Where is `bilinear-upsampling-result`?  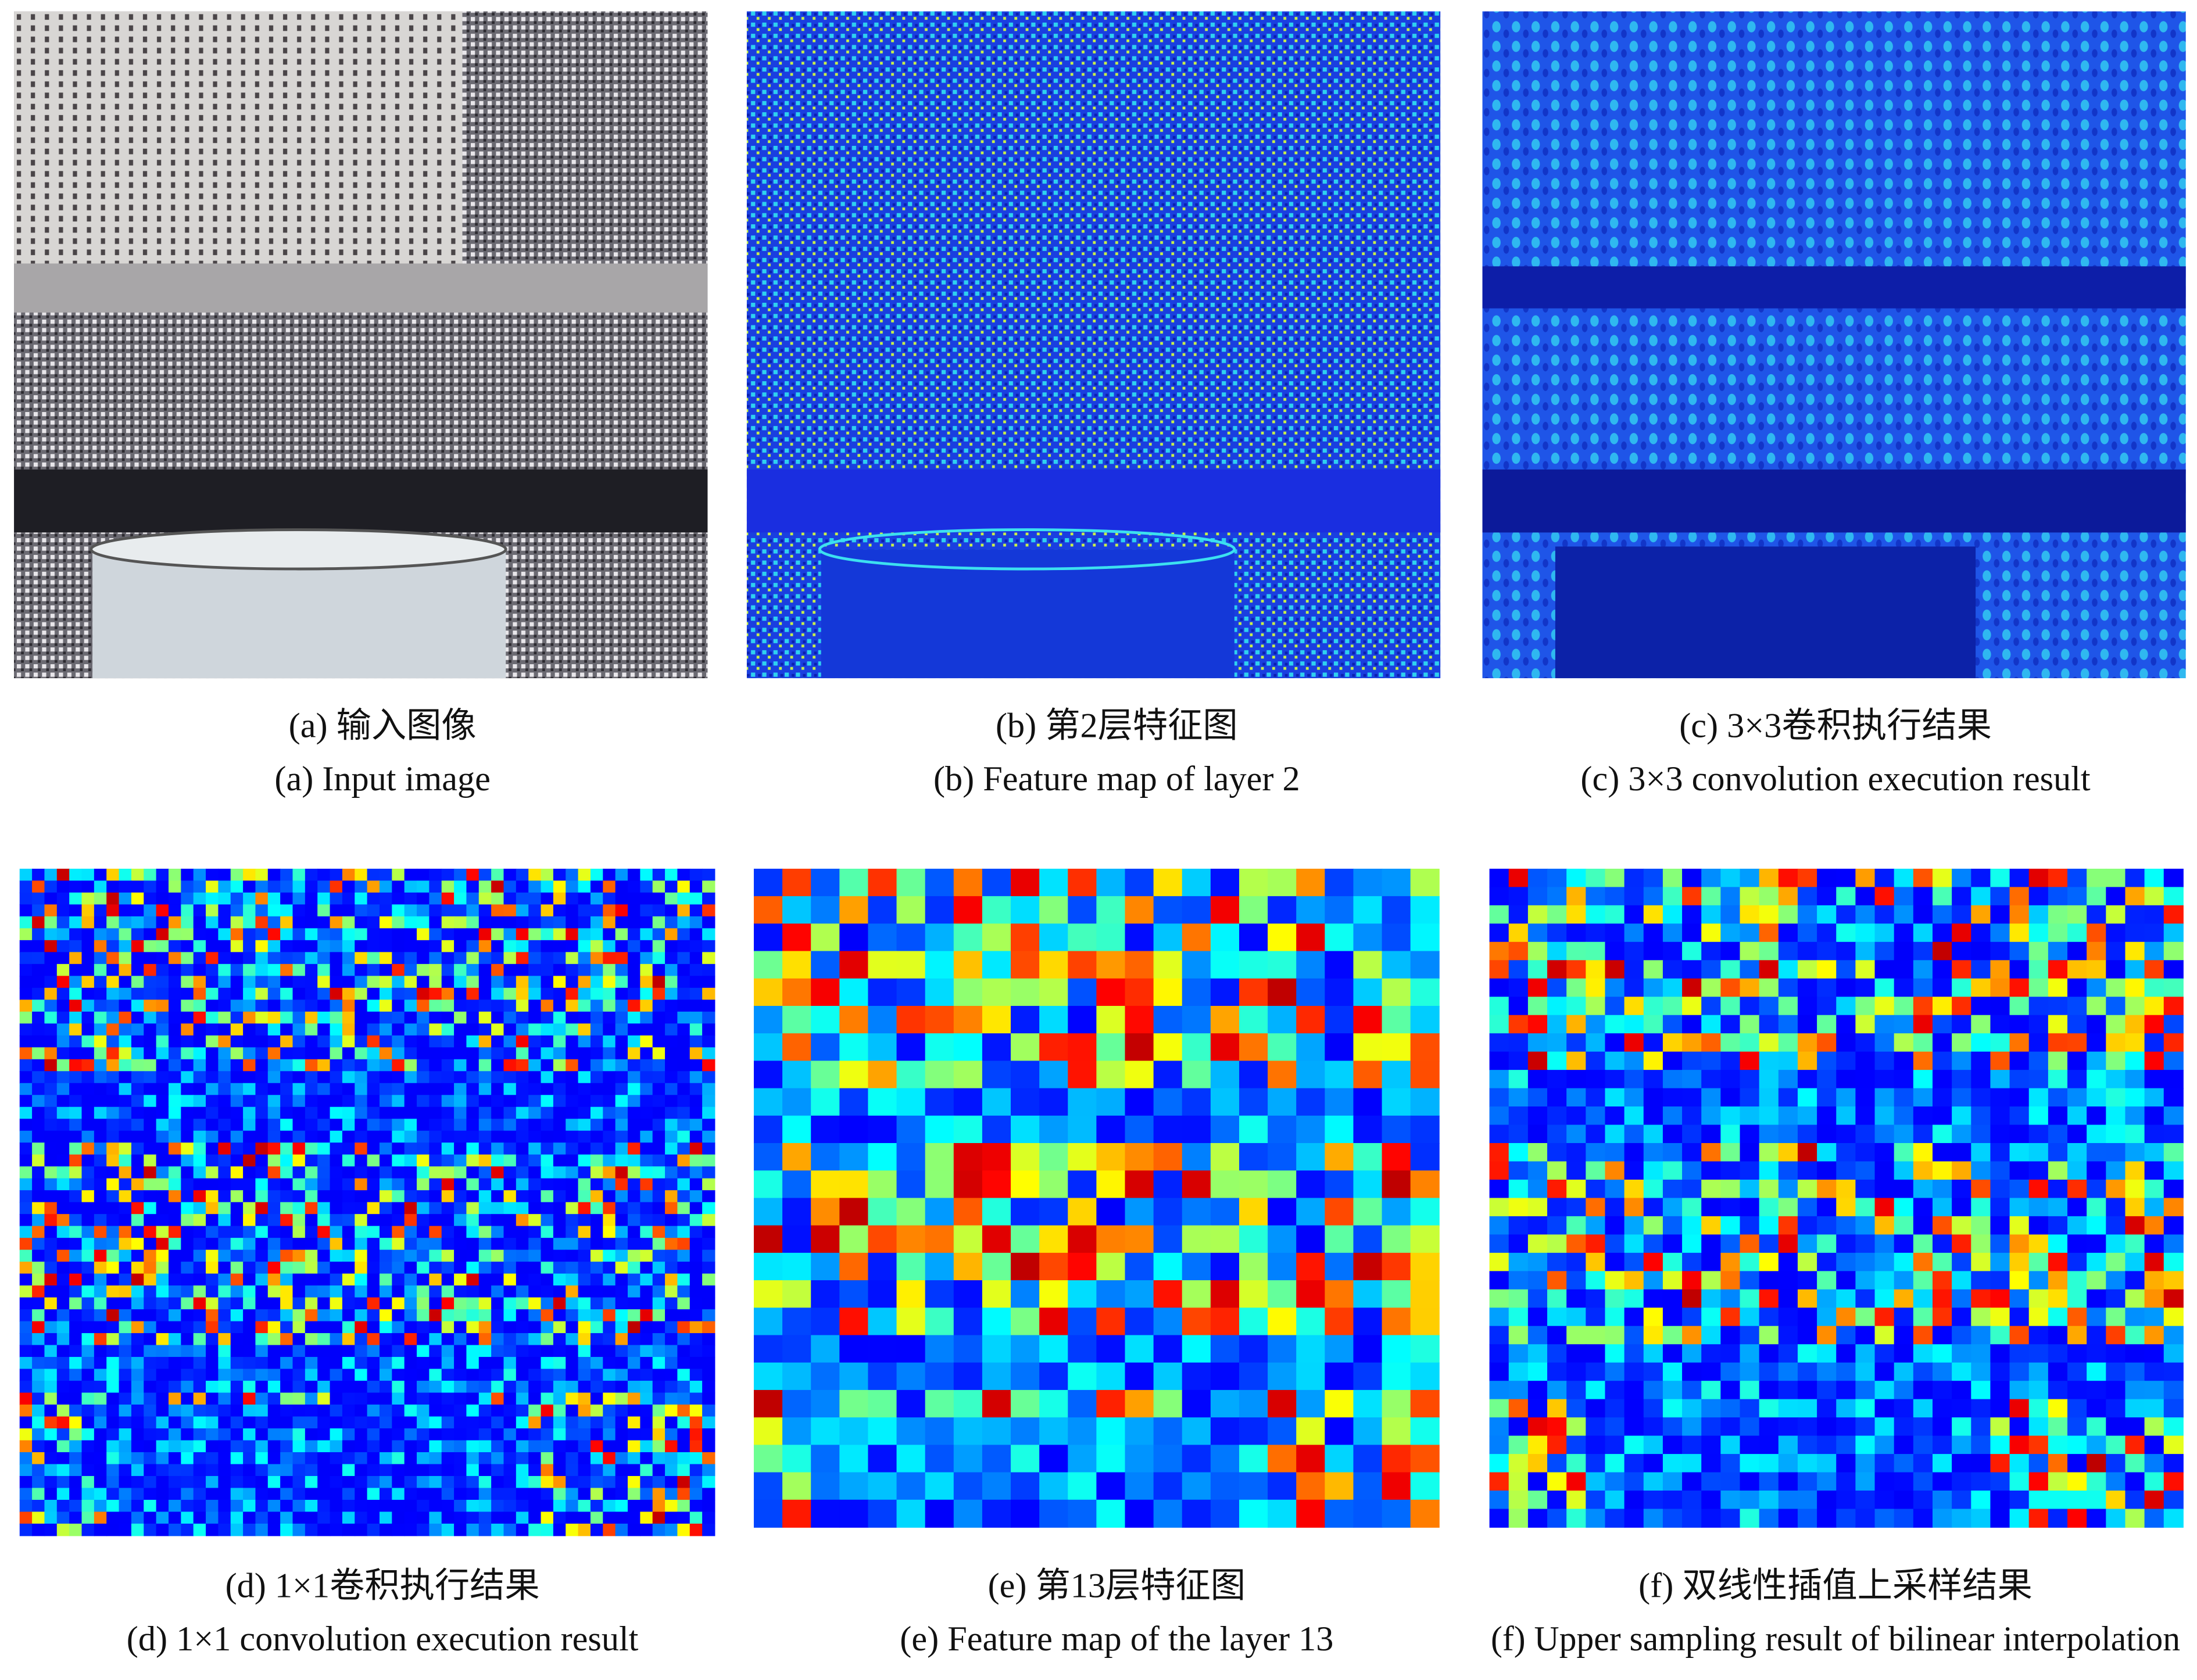 bilinear-upsampling-result is located at coordinates (1836, 1198).